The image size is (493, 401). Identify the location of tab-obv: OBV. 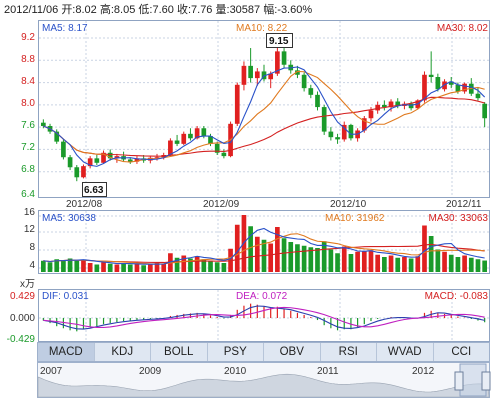
(292, 352).